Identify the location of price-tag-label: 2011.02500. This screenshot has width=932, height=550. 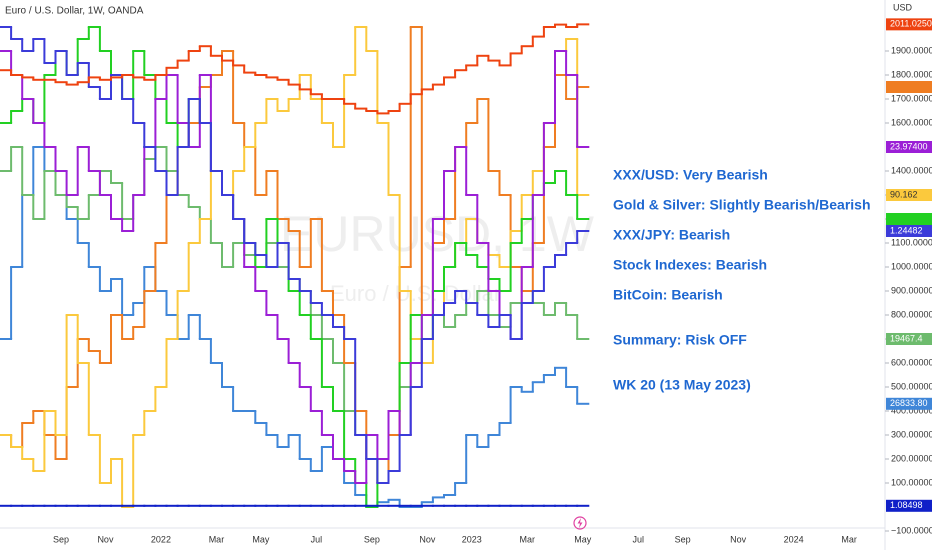
(911, 24).